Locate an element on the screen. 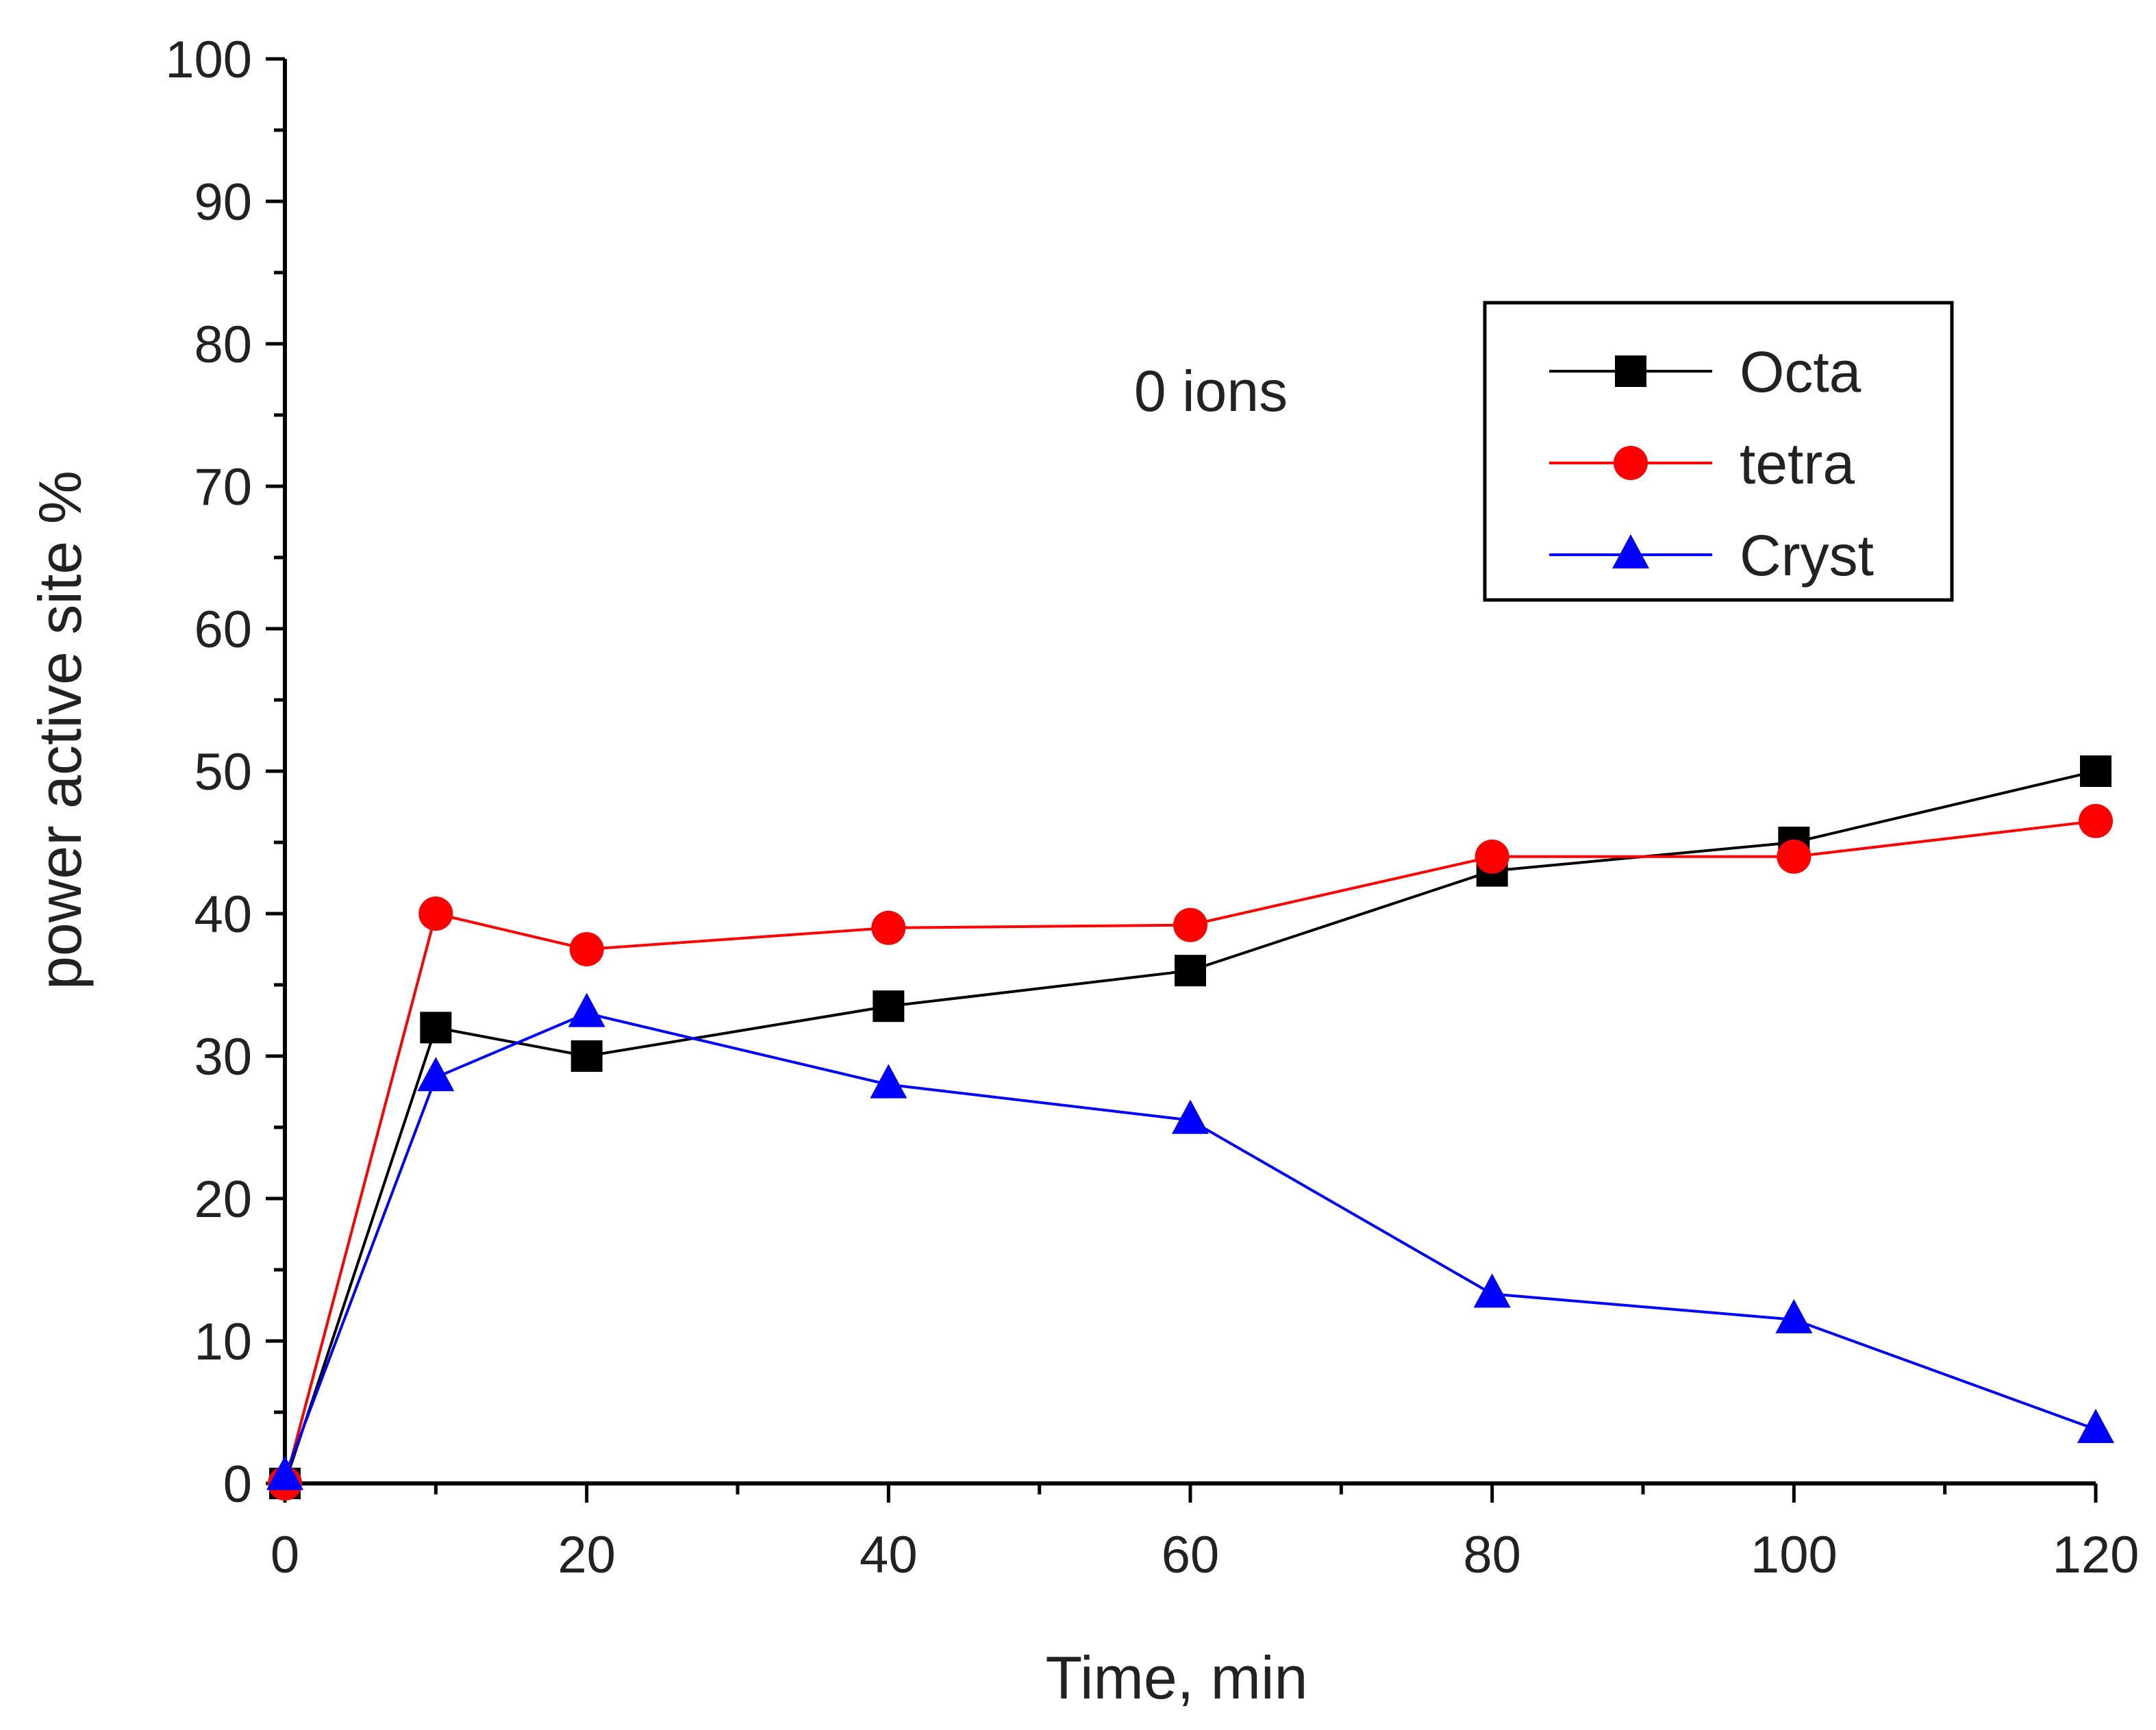  x-tick-label: 20 is located at coordinates (586, 1555).